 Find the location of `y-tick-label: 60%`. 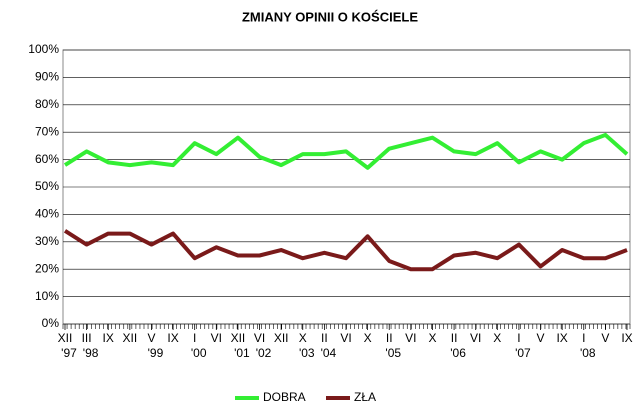

y-tick-label: 60% is located at coordinates (47, 159).